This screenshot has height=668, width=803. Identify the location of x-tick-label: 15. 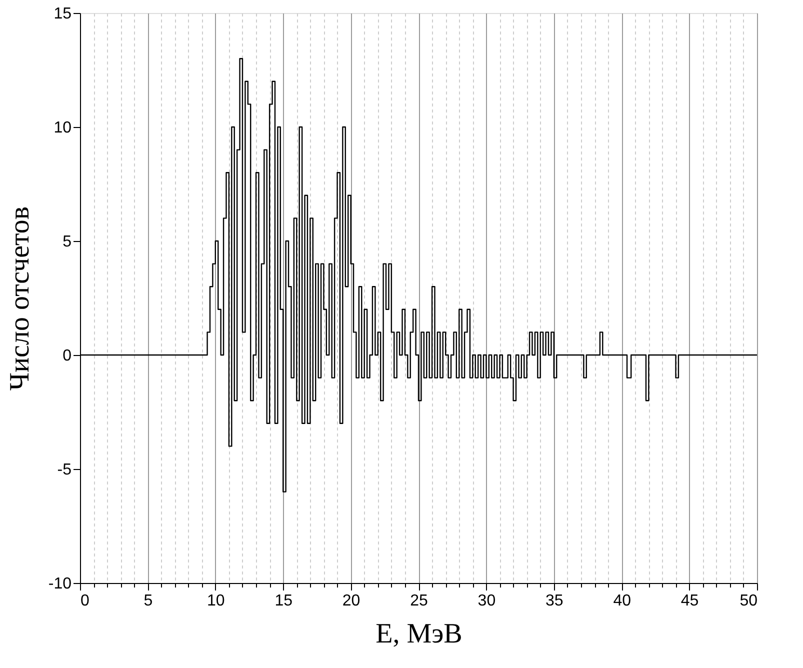
(283, 601).